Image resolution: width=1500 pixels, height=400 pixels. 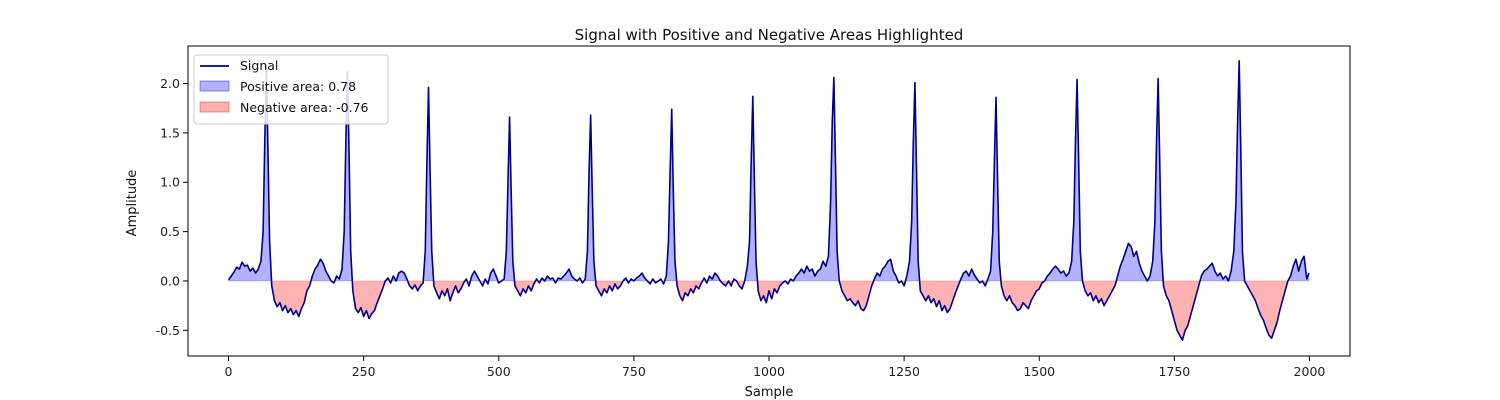 What do you see at coordinates (170, 231) in the screenshot?
I see `y-tick-label: 0.5` at bounding box center [170, 231].